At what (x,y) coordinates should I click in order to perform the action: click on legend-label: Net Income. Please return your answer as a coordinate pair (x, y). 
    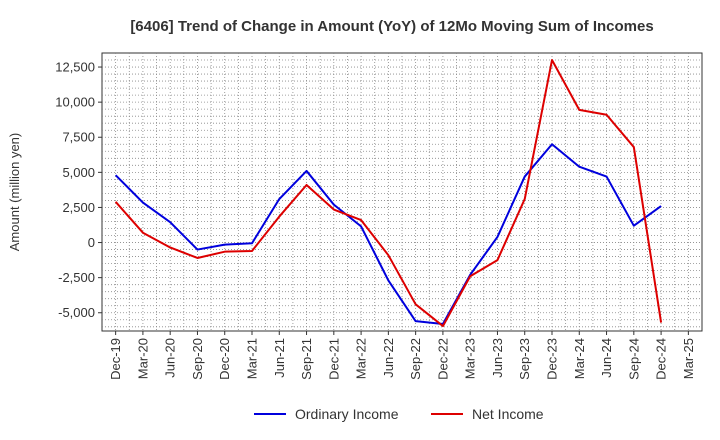
    Looking at the image, I should click on (508, 414).